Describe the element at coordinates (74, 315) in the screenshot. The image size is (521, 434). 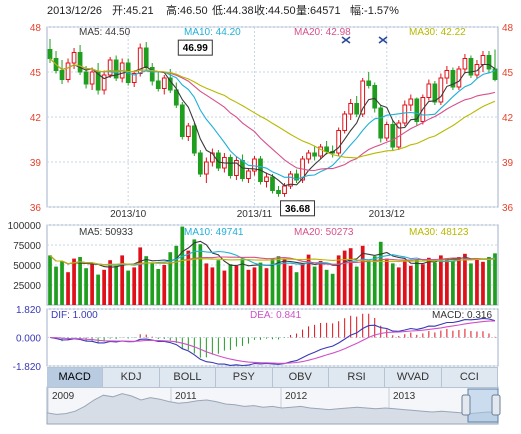
I see `macd-legend-0: DIF: 1.000` at that location.